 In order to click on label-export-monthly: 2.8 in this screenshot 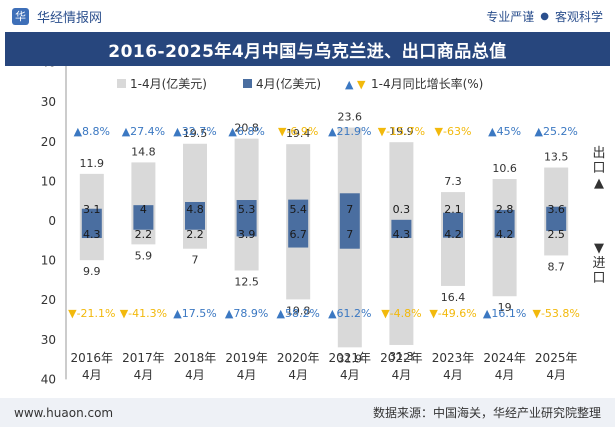, I will do `click(505, 209)`.